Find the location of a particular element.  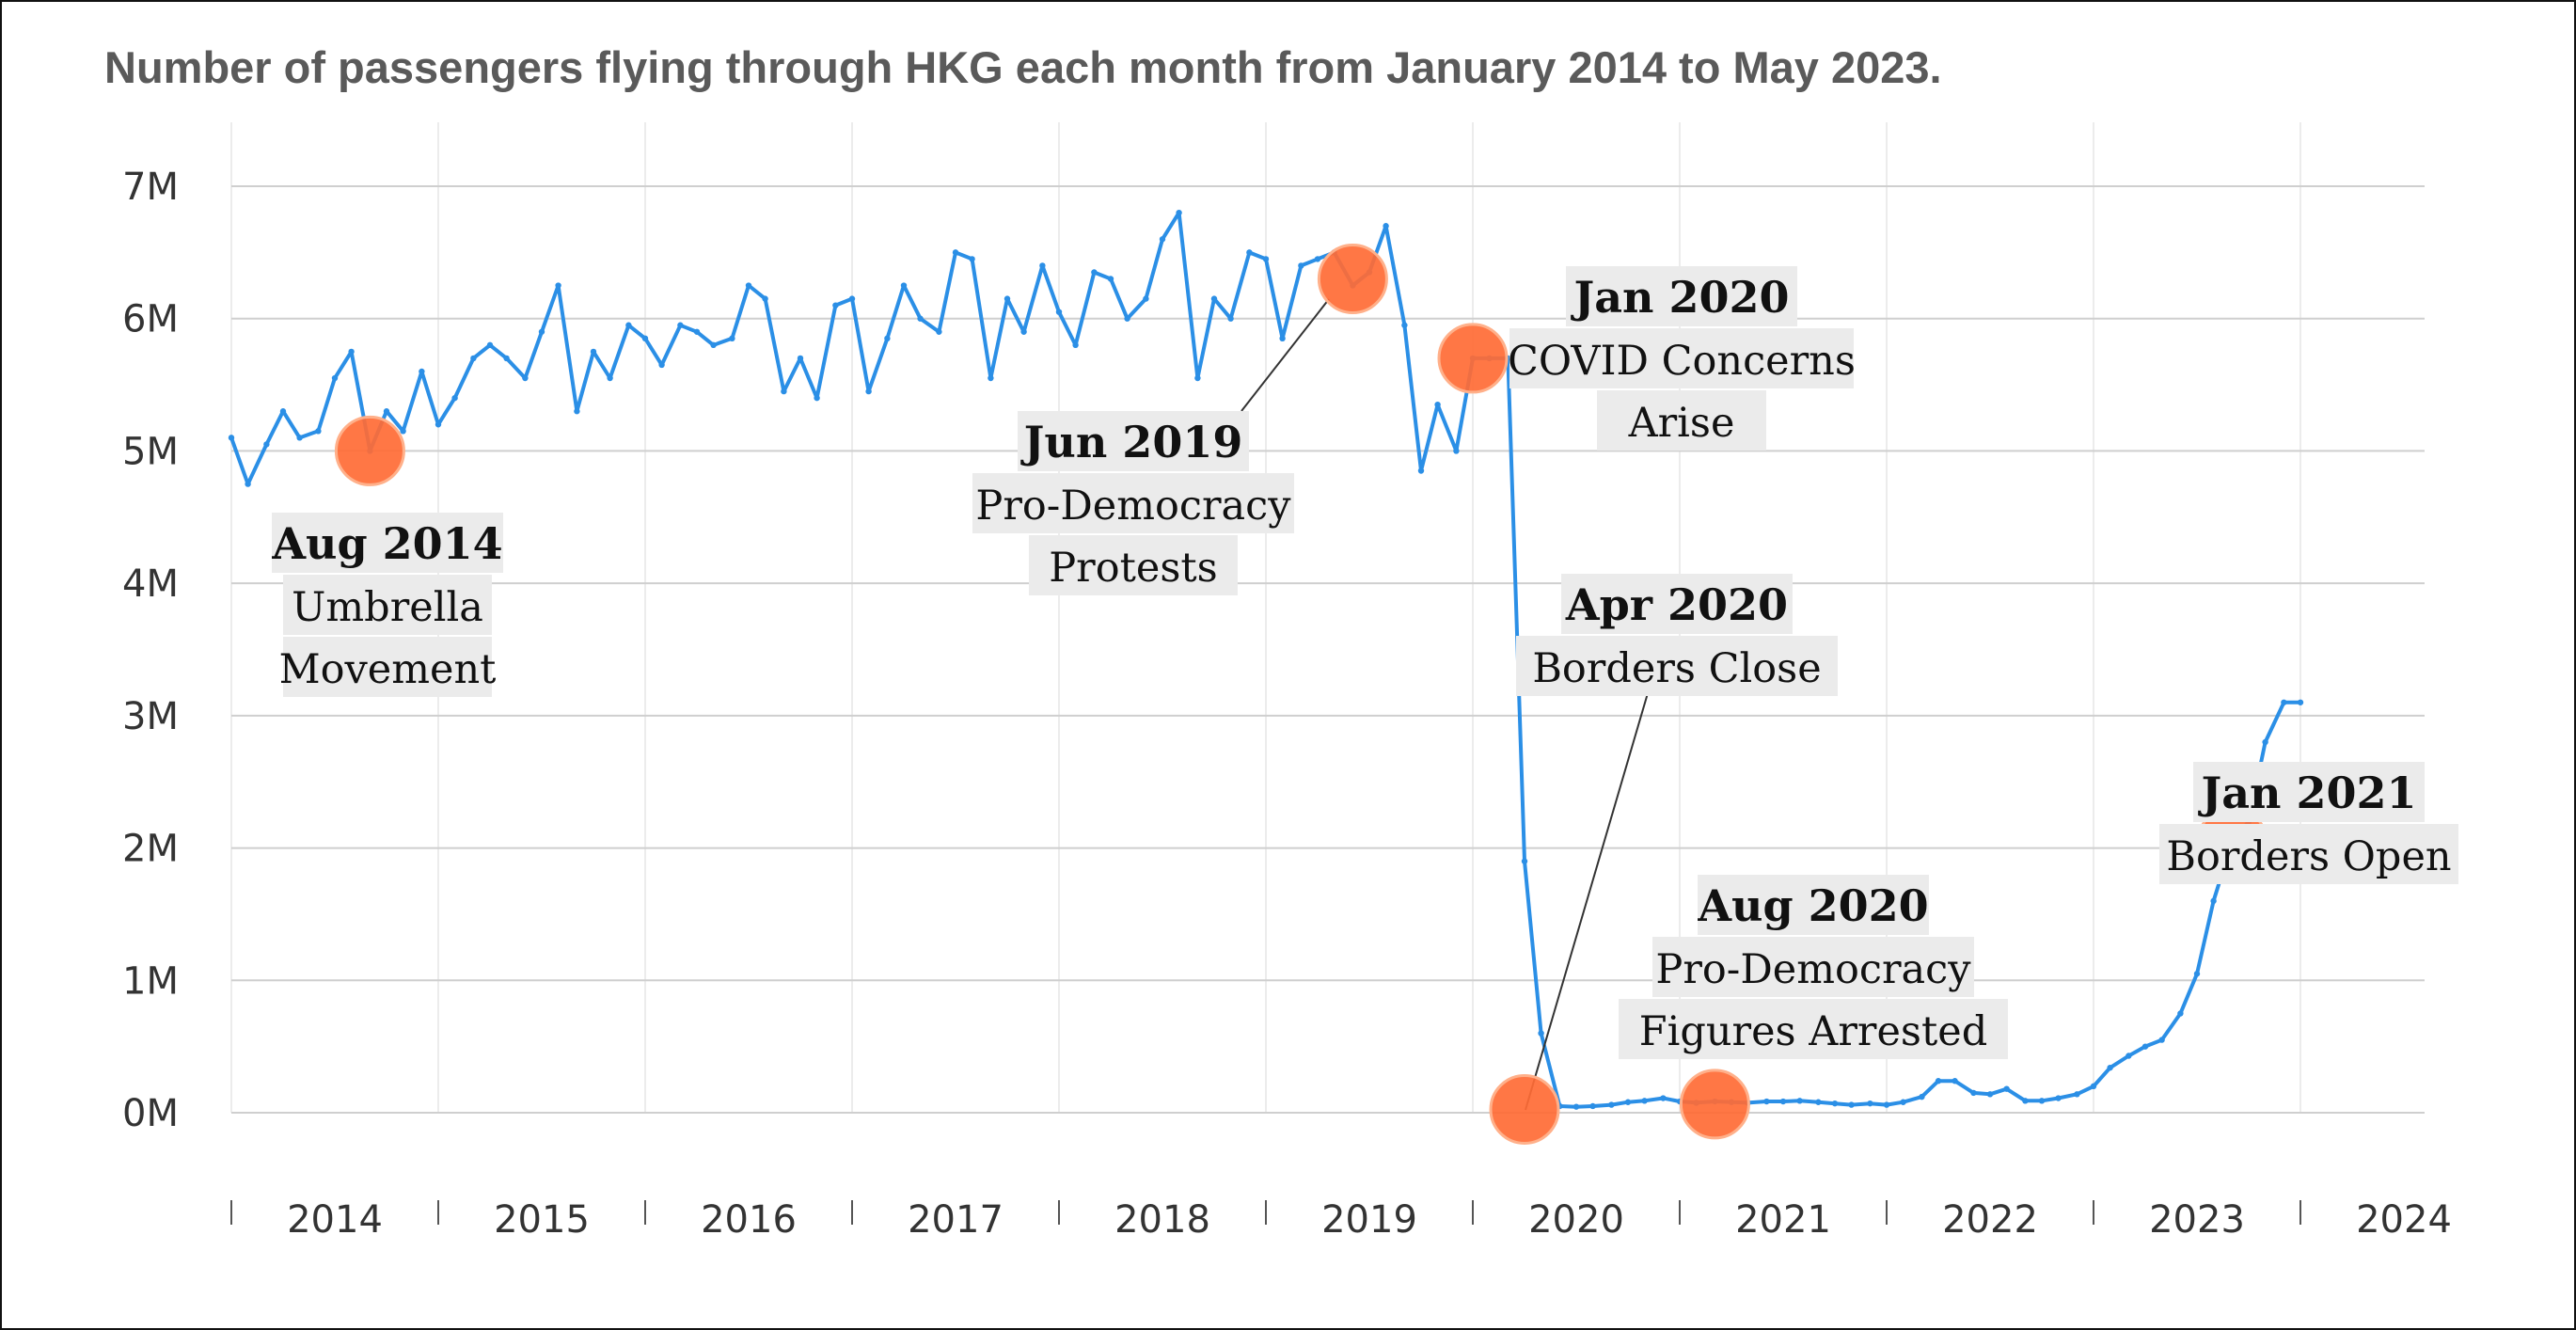

y-tick-label: 6M is located at coordinates (150, 319).